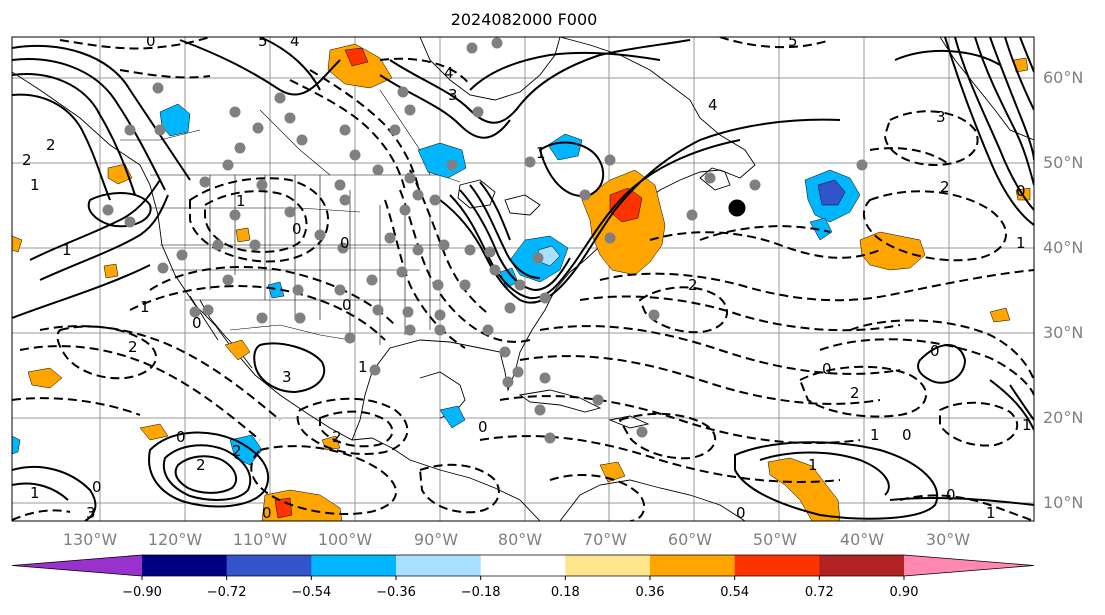 The width and height of the screenshot is (1105, 615). What do you see at coordinates (436, 539) in the screenshot?
I see `lon-label: 90°W` at bounding box center [436, 539].